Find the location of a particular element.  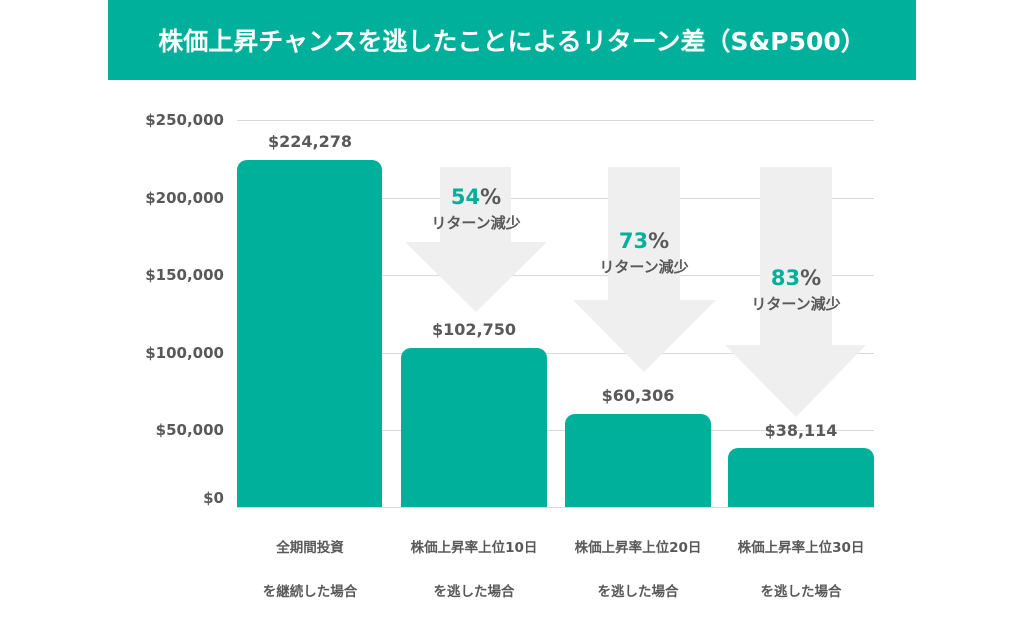

category-label: 株価上昇率上位30日 を逃した場合 is located at coordinates (801, 570).